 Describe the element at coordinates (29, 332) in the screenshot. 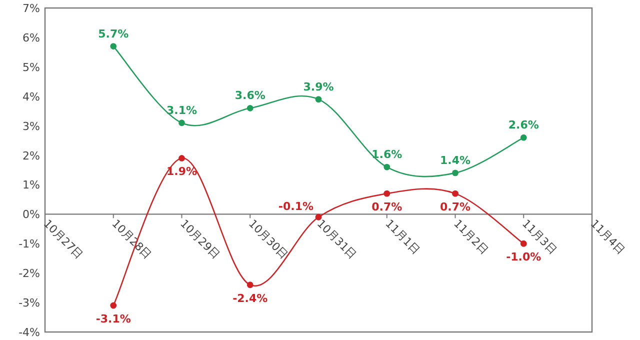

I see `y-tick-label: -4%` at that location.